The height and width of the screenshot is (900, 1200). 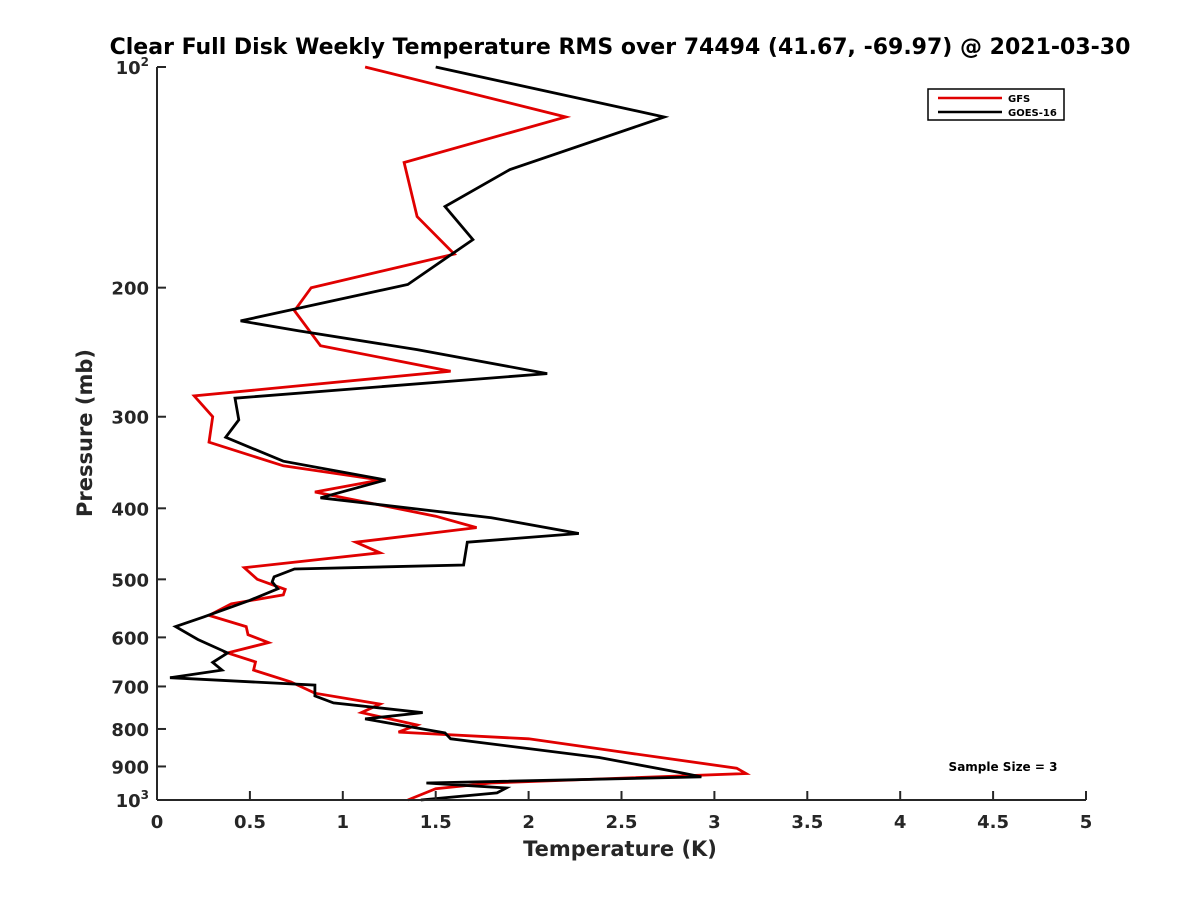 What do you see at coordinates (130, 418) in the screenshot?
I see `y-tick-label: 300` at bounding box center [130, 418].